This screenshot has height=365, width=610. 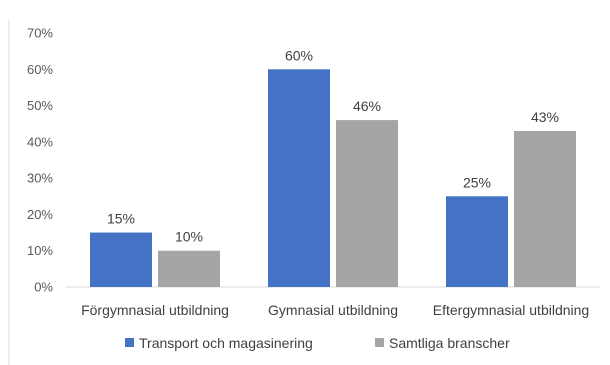 I want to click on category-label: Förgymnasial utbildning, so click(x=155, y=310).